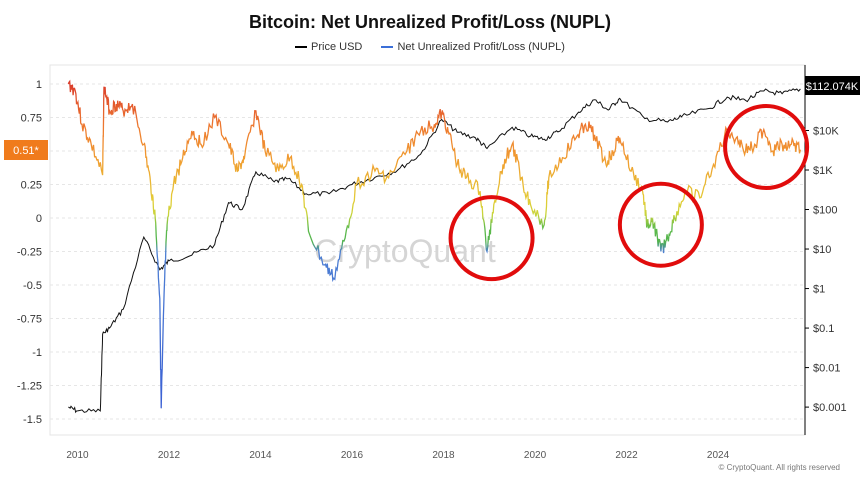 This screenshot has height=484, width=860. What do you see at coordinates (32, 420) in the screenshot?
I see `left-tick-label: -1.5` at bounding box center [32, 420].